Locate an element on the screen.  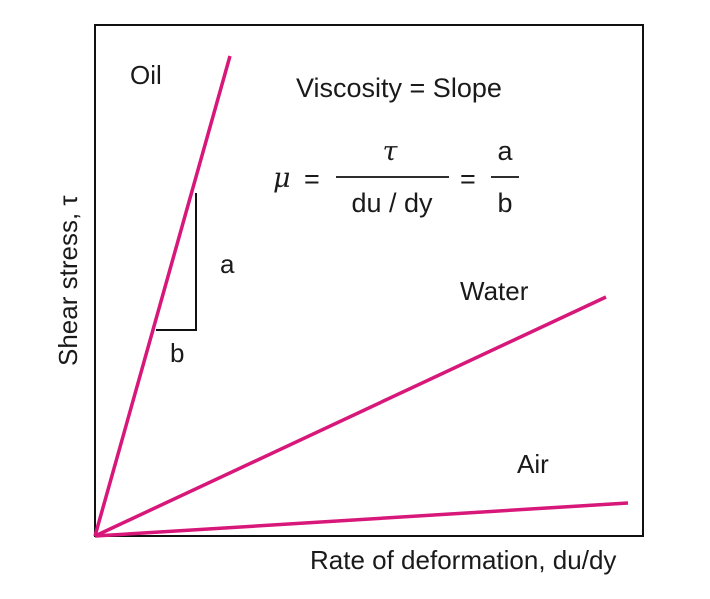
x-axis-label: Rate of deformation, du/dy is located at coordinates (463, 560).